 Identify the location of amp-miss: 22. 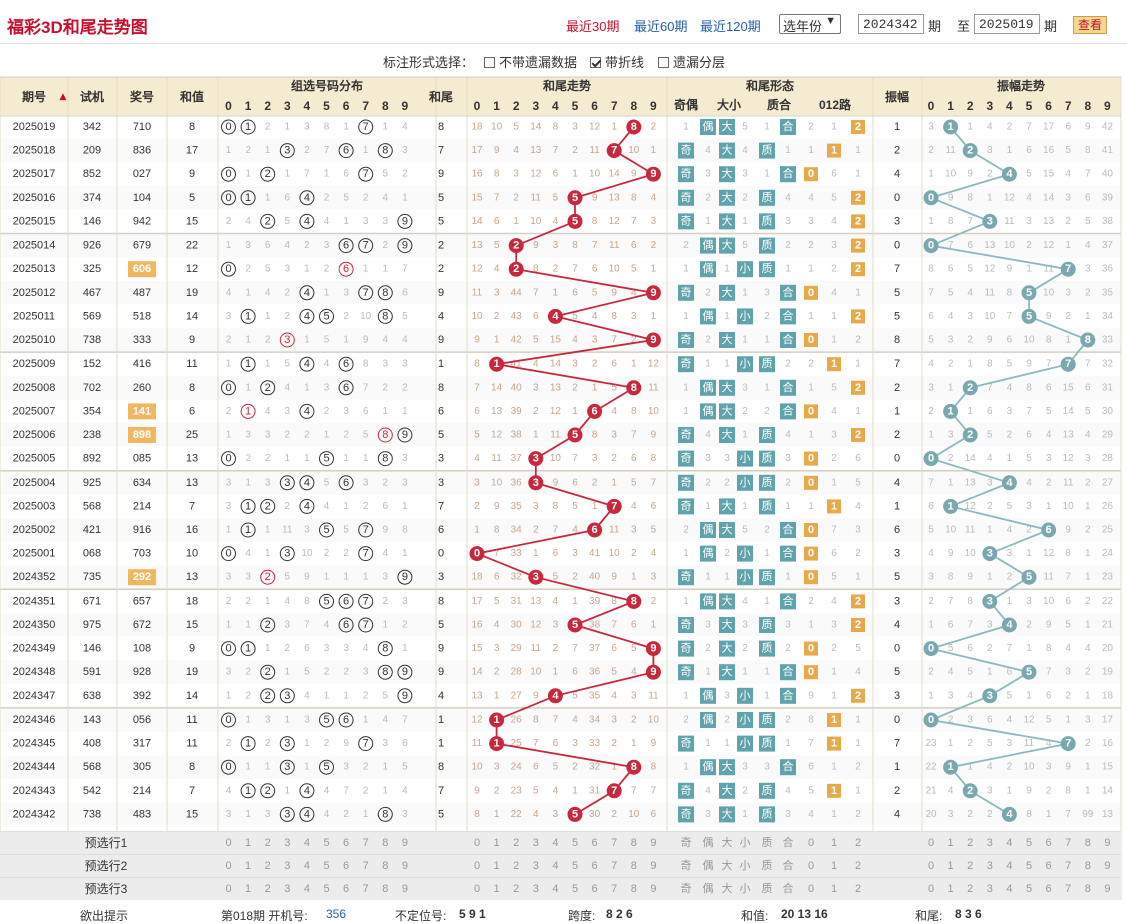
(1108, 601).